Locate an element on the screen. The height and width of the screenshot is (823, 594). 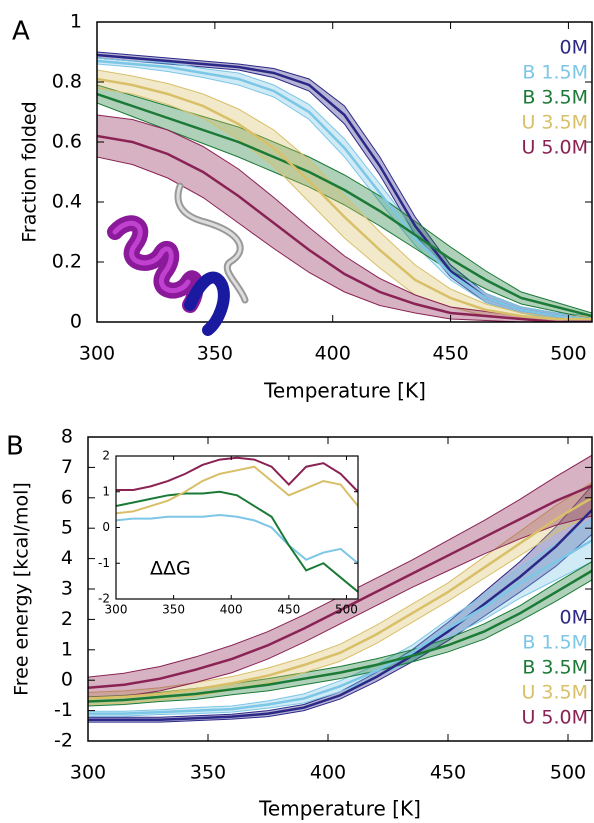
inset-background is located at coordinates (237, 527).